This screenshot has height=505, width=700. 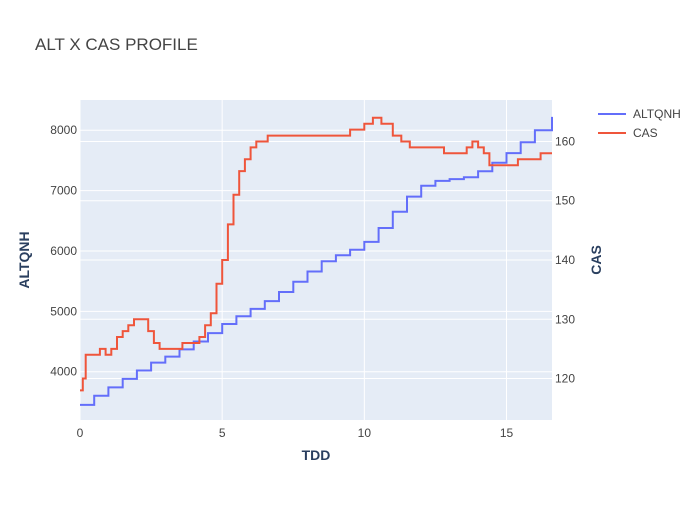 I want to click on y-tick-label: 6000, so click(x=63, y=251).